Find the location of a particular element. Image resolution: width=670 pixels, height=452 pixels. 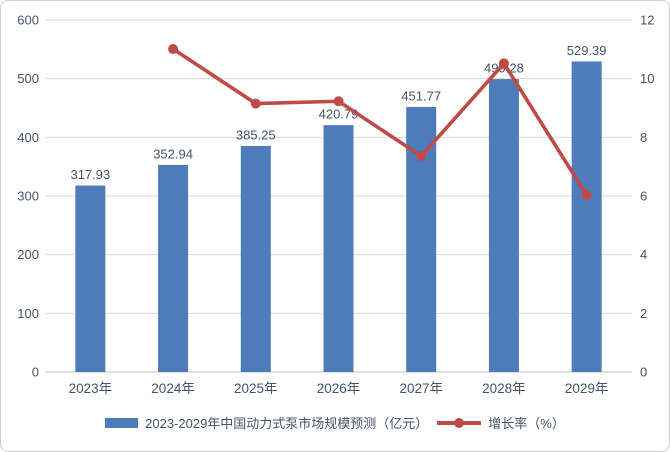

bar-value-label: 420.79 is located at coordinates (339, 114).